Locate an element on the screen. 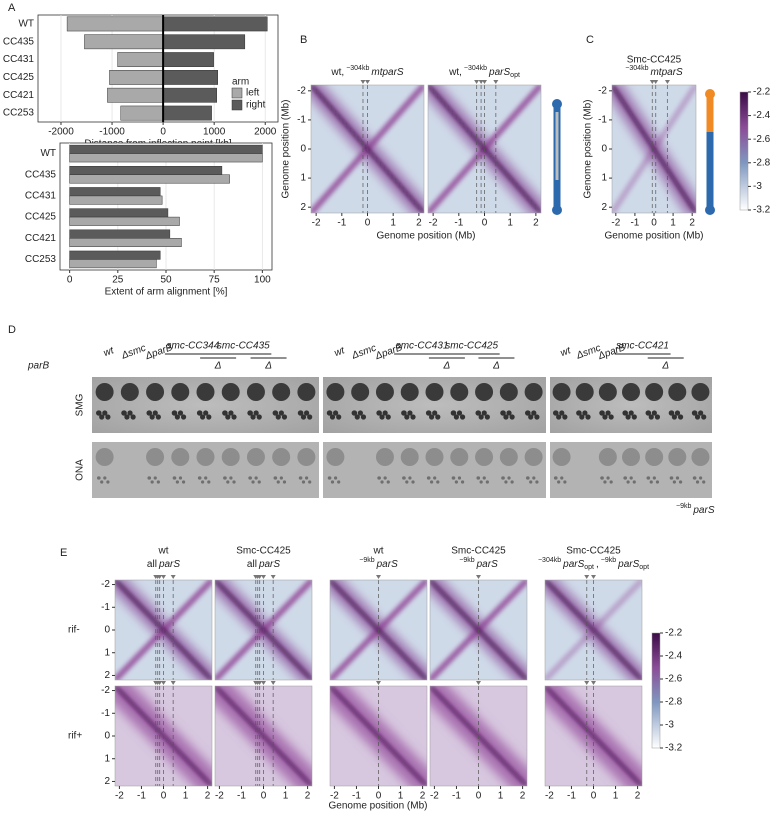 The width and height of the screenshot is (775, 815). text-part: opt is located at coordinates (589, 567).